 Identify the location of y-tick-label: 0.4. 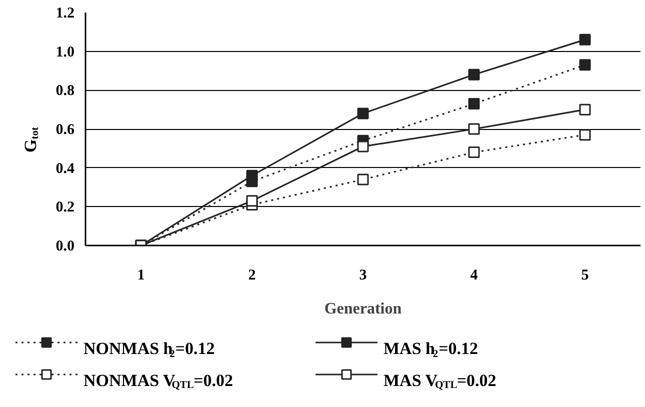
(65, 168).